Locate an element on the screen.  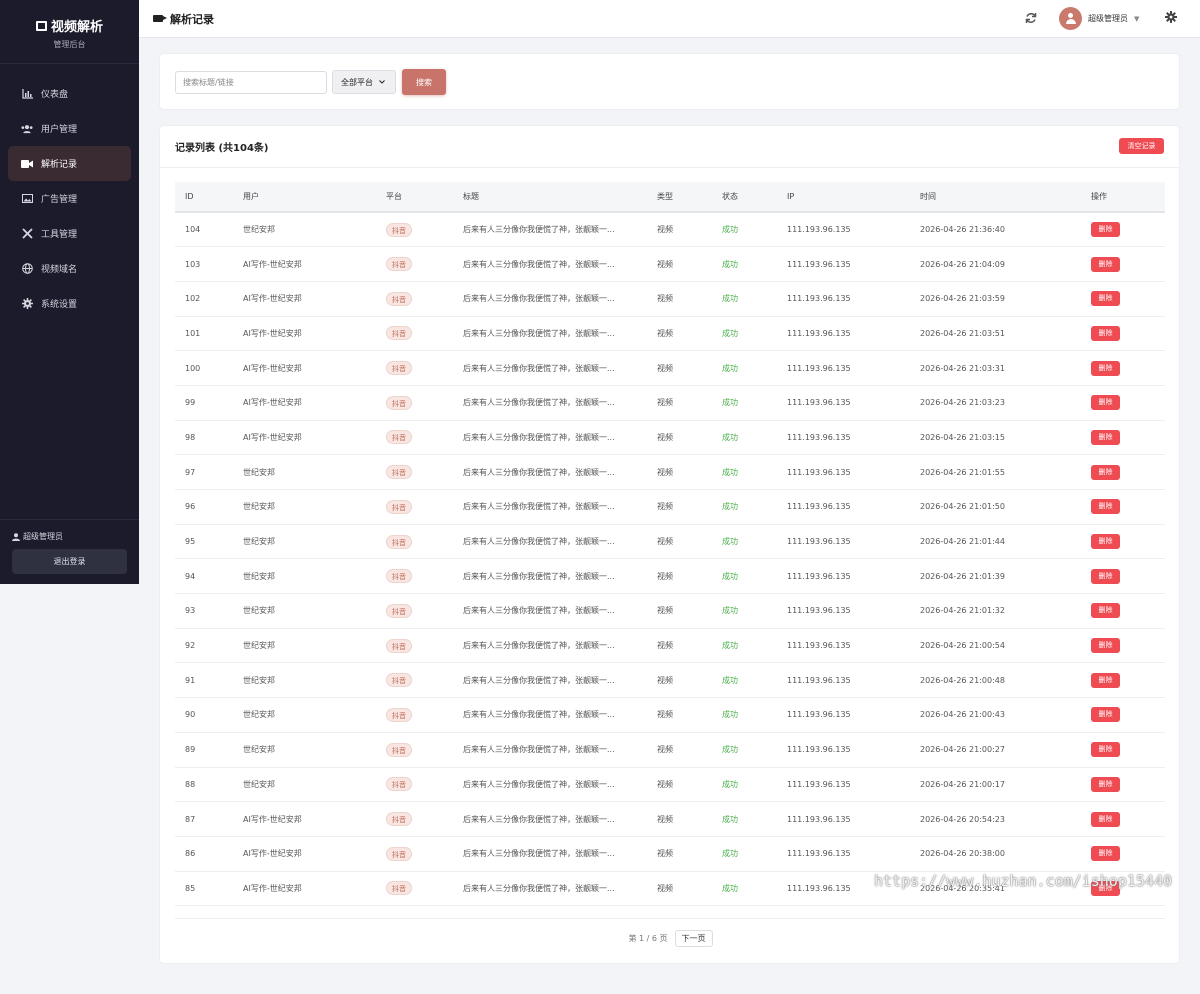
cell-id: 99 is located at coordinates (209, 402).